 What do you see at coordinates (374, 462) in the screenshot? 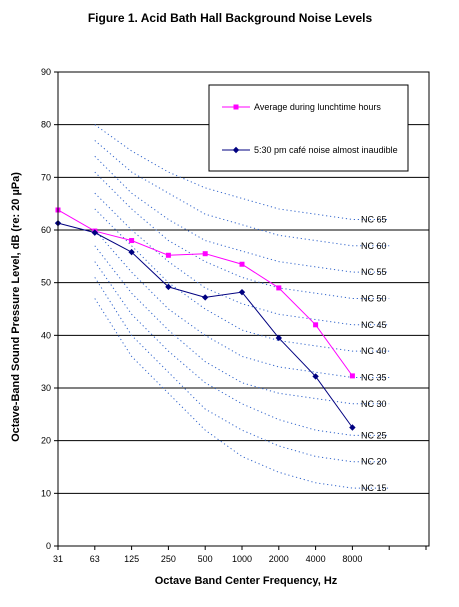
I see `nc-curve-label: NC 20` at bounding box center [374, 462].